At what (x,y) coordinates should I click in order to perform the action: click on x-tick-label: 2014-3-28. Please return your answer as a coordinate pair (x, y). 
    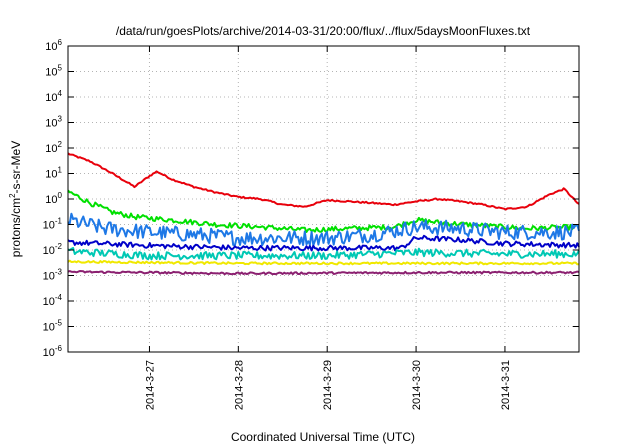
    Looking at the image, I should click on (239, 385).